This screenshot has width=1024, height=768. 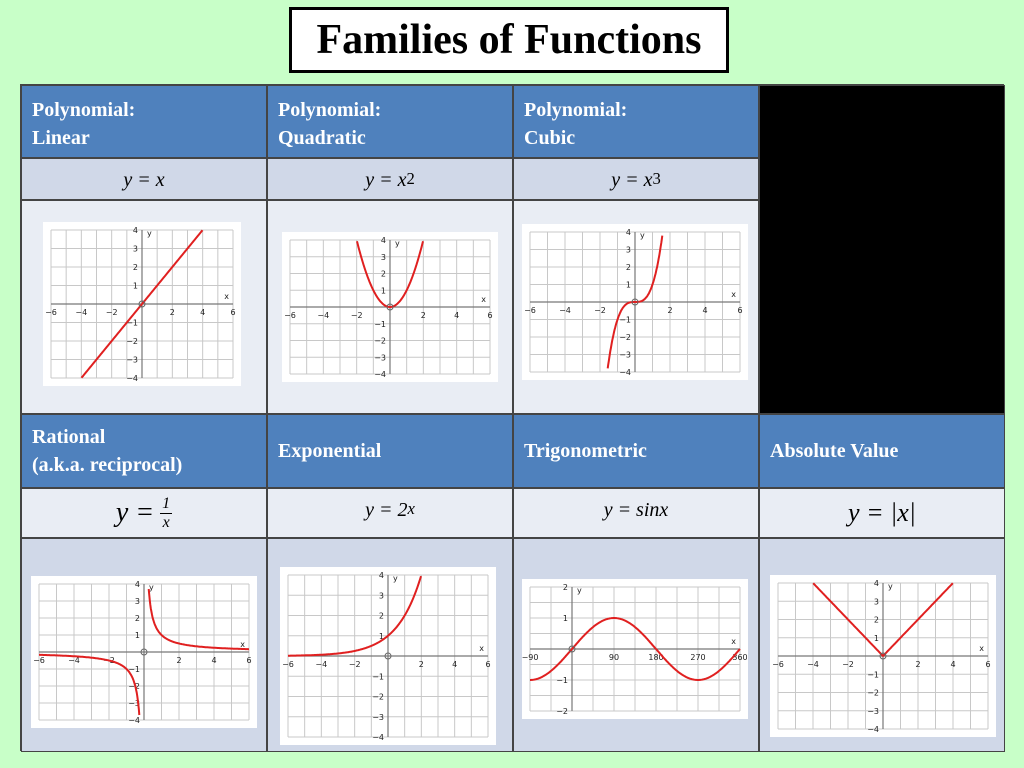 What do you see at coordinates (166, 522) in the screenshot?
I see `equation-rational-den: x` at bounding box center [166, 522].